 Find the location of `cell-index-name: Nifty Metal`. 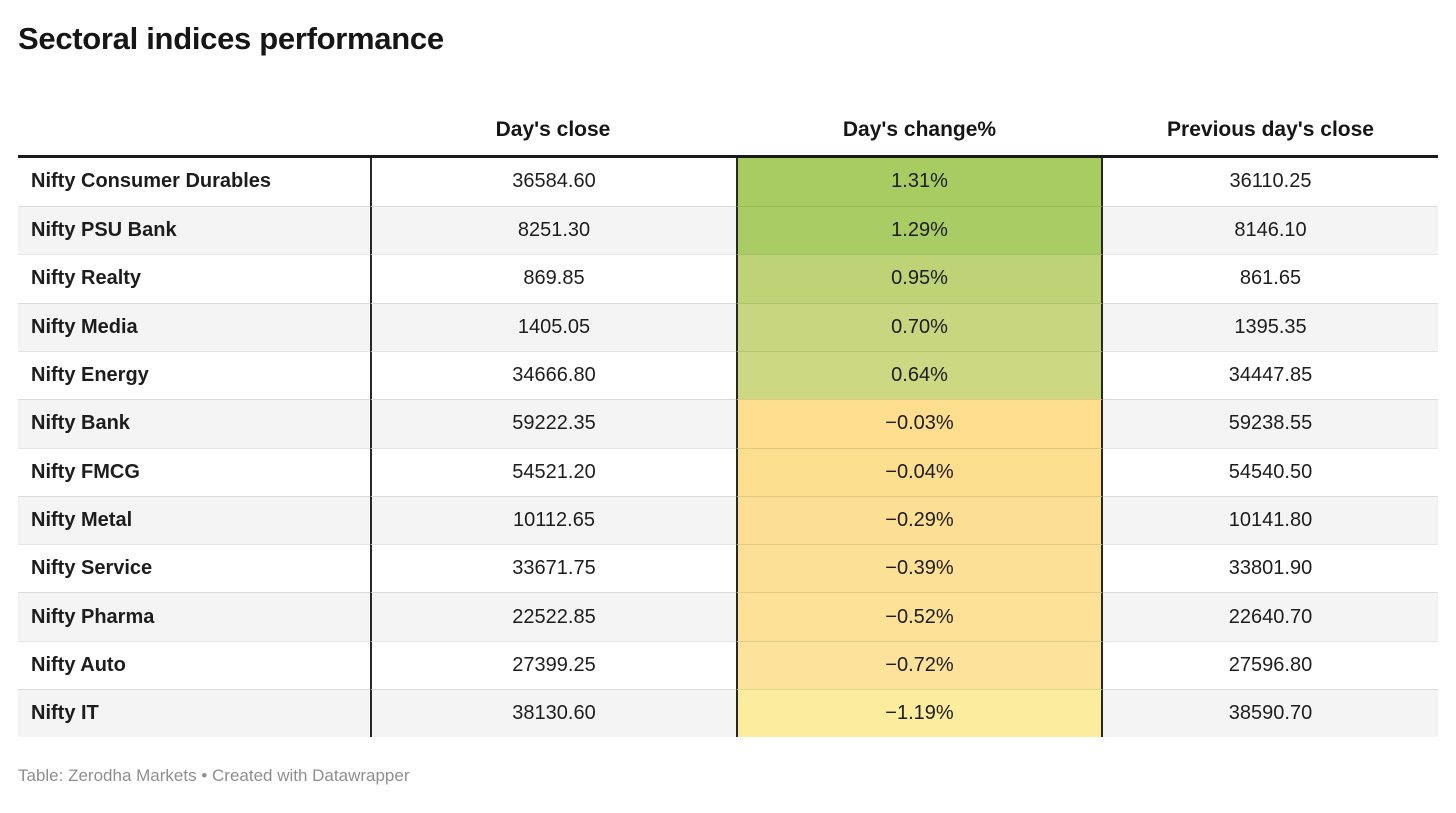

cell-index-name: Nifty Metal is located at coordinates (194, 520).